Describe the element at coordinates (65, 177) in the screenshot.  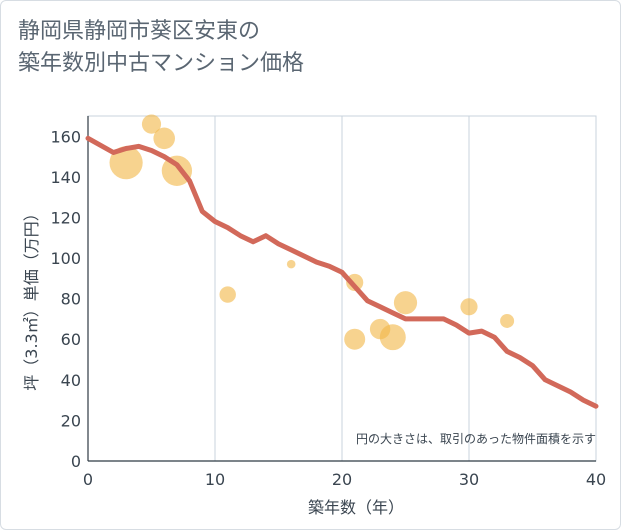
I see `y-tick-label: 140` at that location.